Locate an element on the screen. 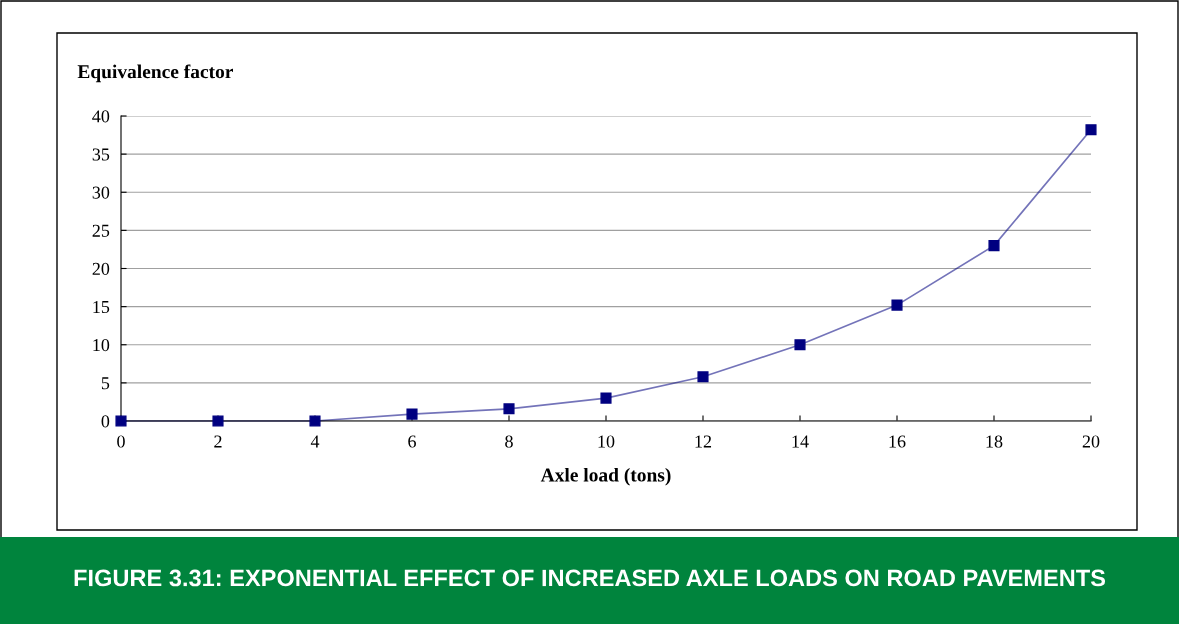 The height and width of the screenshot is (624, 1179). y-tick-label: 0 is located at coordinates (105, 421).